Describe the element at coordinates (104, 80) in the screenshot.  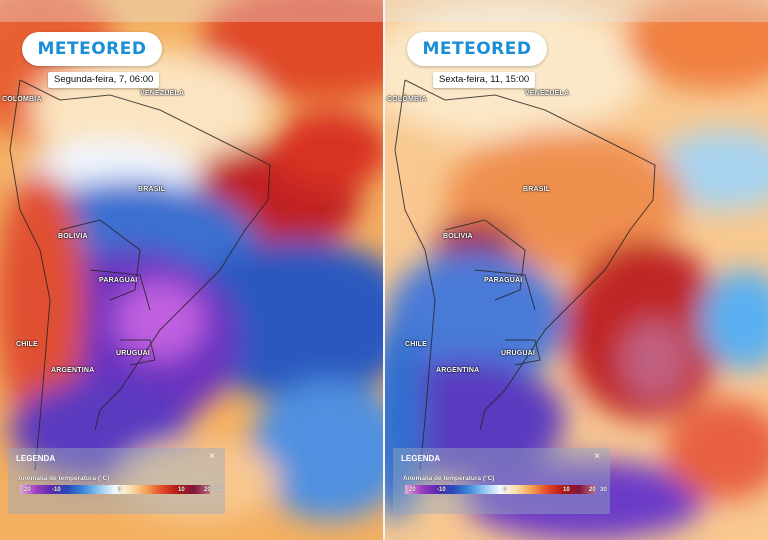
I see `forecast-date-label: Segunda-feira, 7, 06:00` at that location.